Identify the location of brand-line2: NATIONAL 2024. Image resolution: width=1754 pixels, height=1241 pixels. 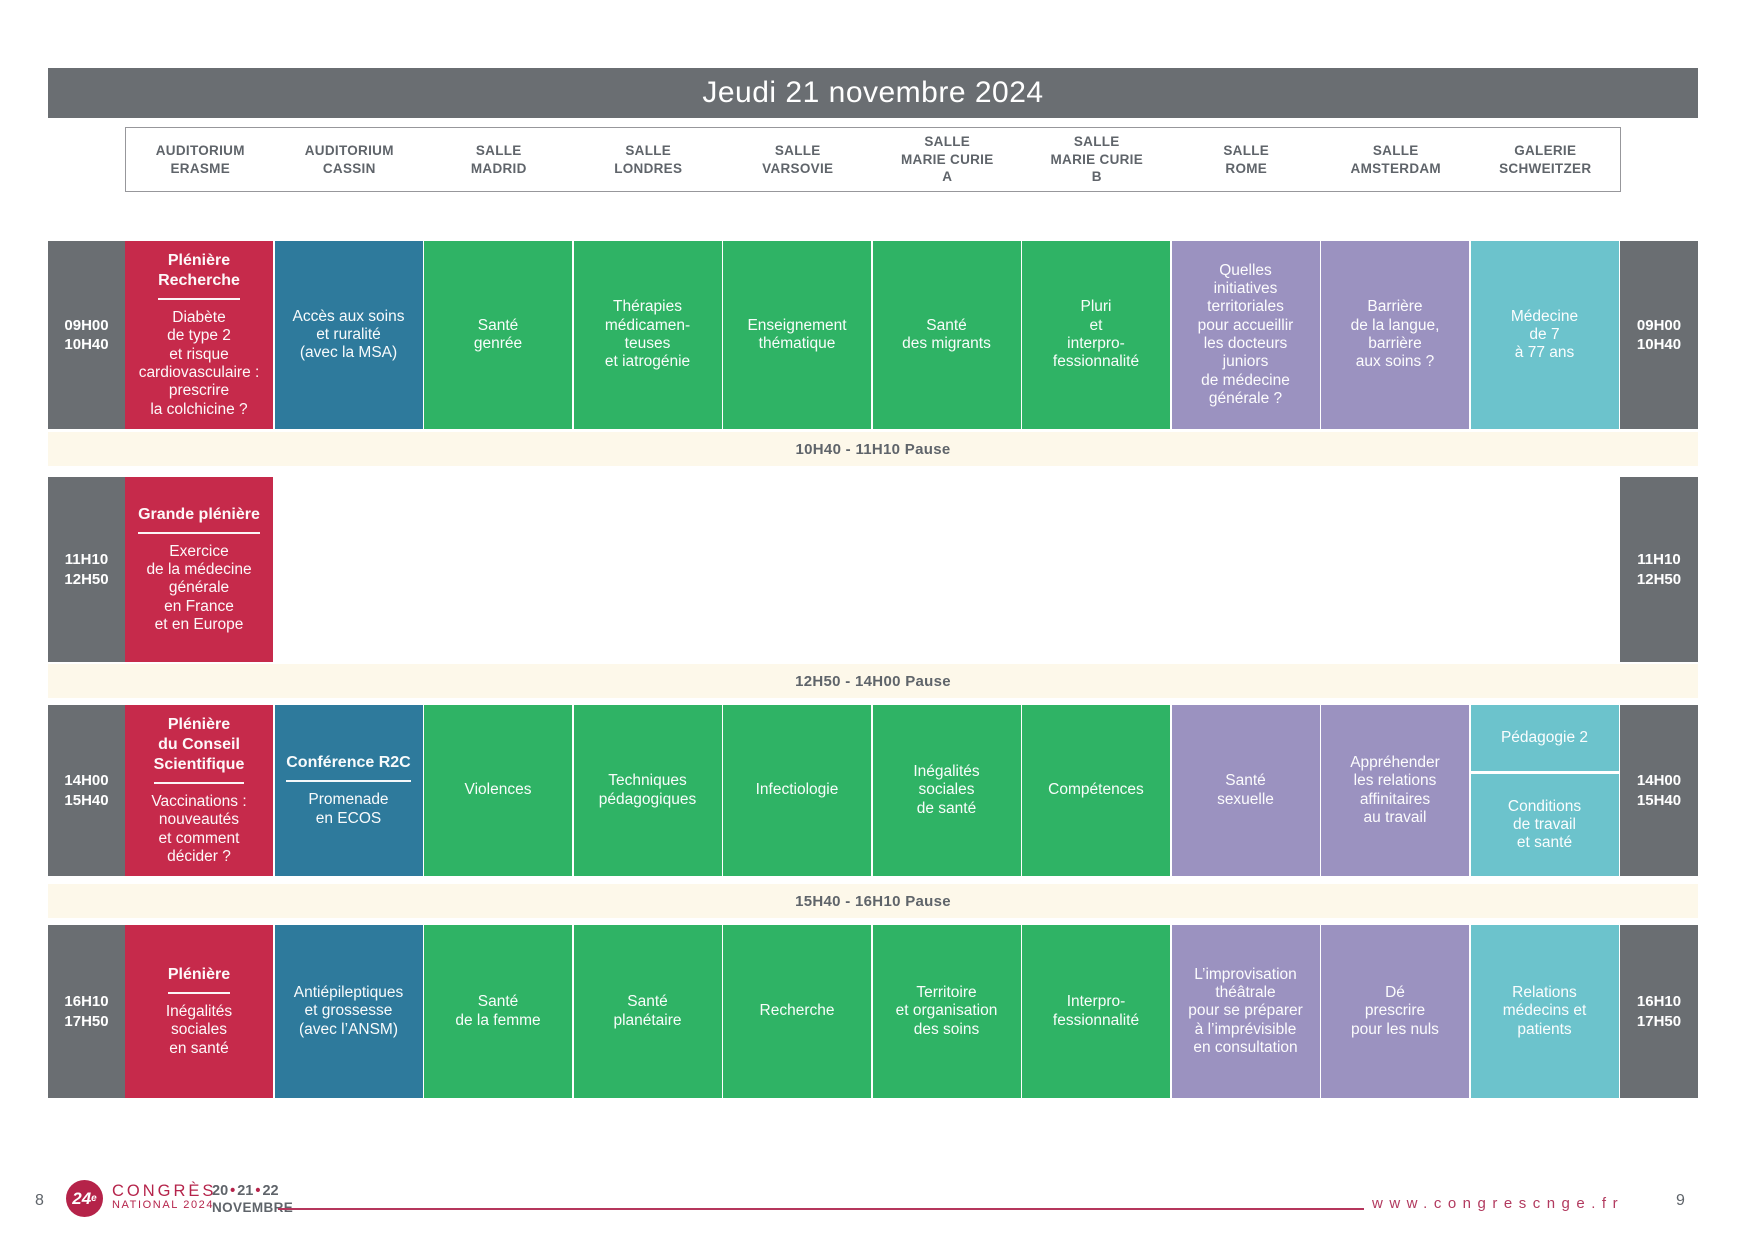
(163, 1205).